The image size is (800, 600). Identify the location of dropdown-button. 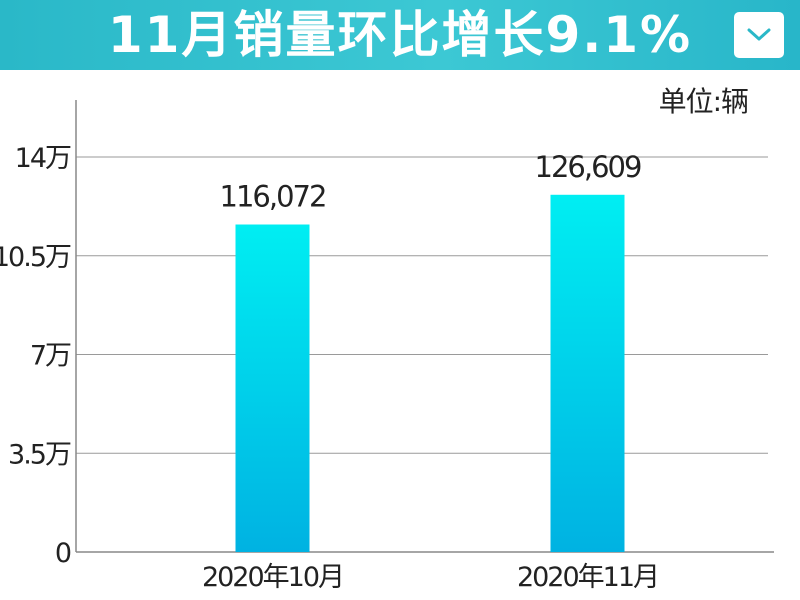
(759, 35).